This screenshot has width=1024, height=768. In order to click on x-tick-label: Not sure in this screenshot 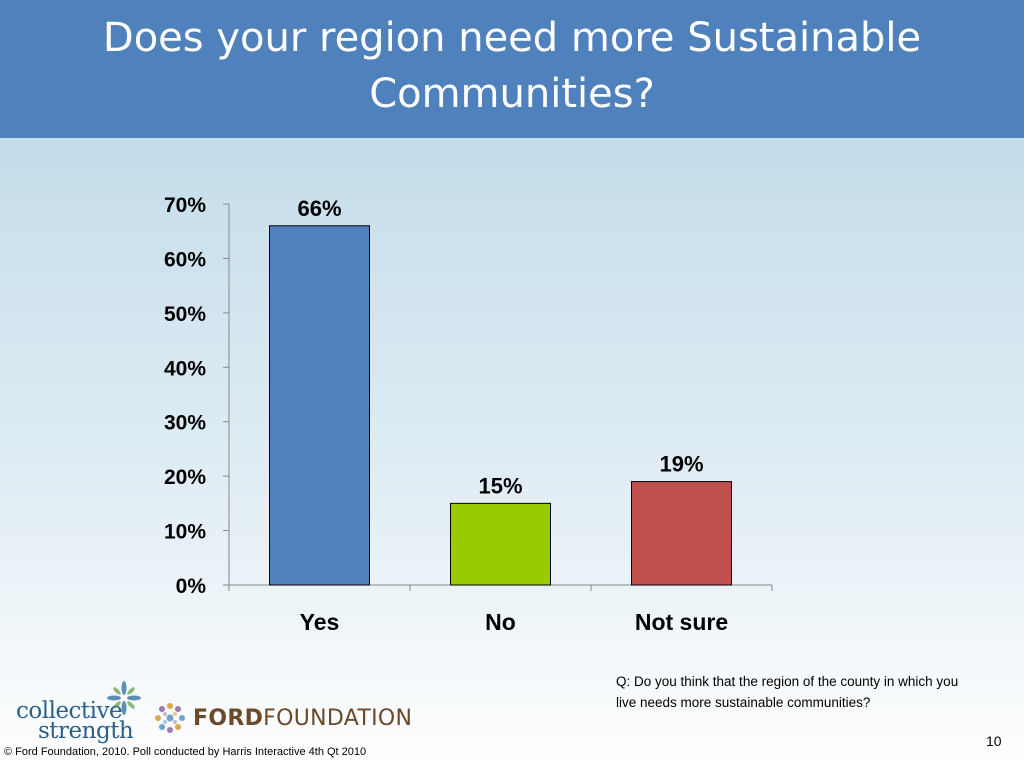, I will do `click(681, 622)`.